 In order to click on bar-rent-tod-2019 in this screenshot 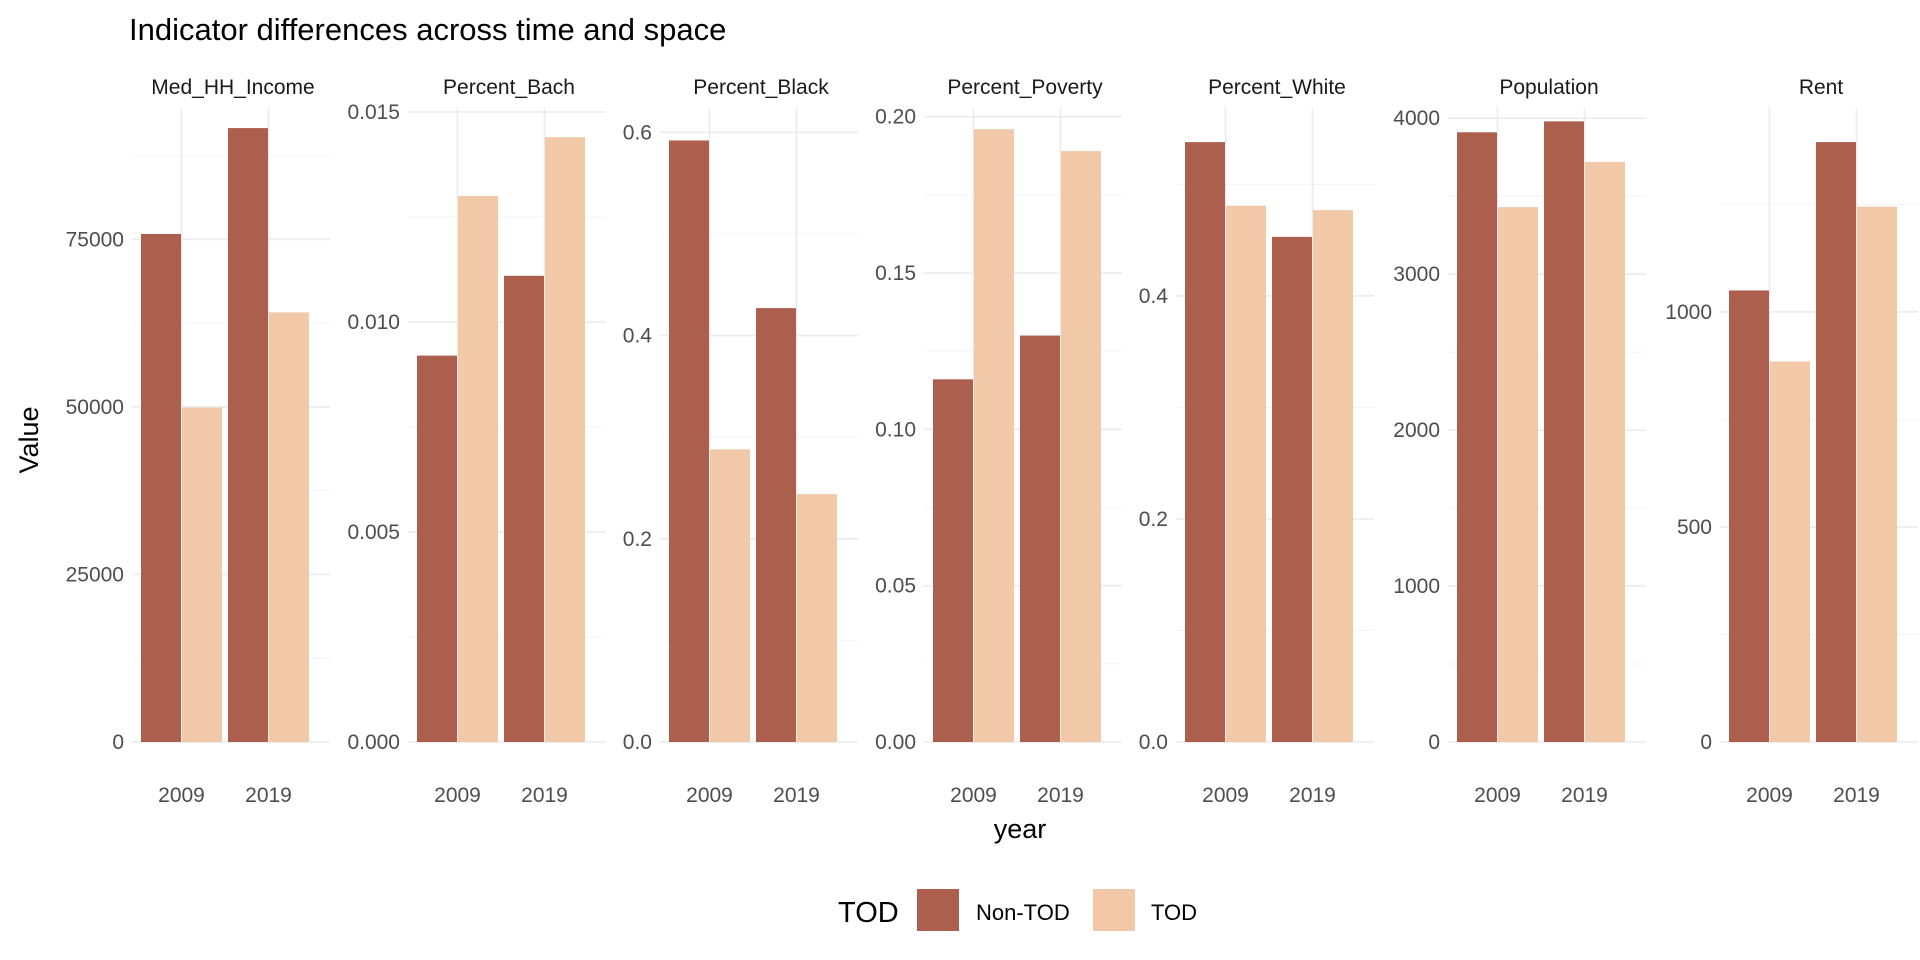, I will do `click(1877, 474)`.